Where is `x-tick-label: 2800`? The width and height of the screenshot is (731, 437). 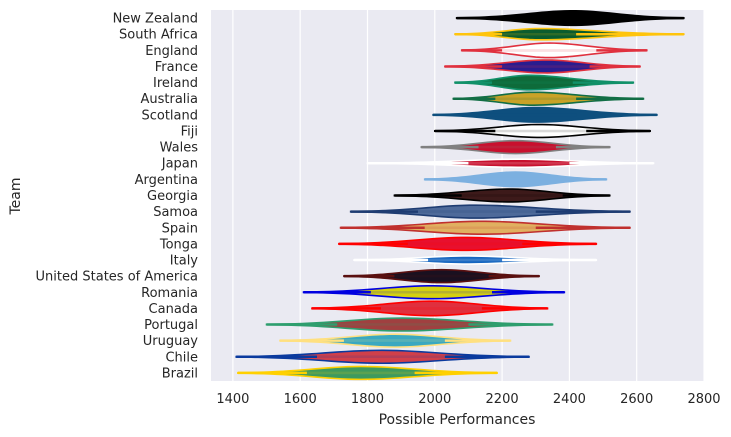
x-tick-label: 2800 is located at coordinates (703, 399).